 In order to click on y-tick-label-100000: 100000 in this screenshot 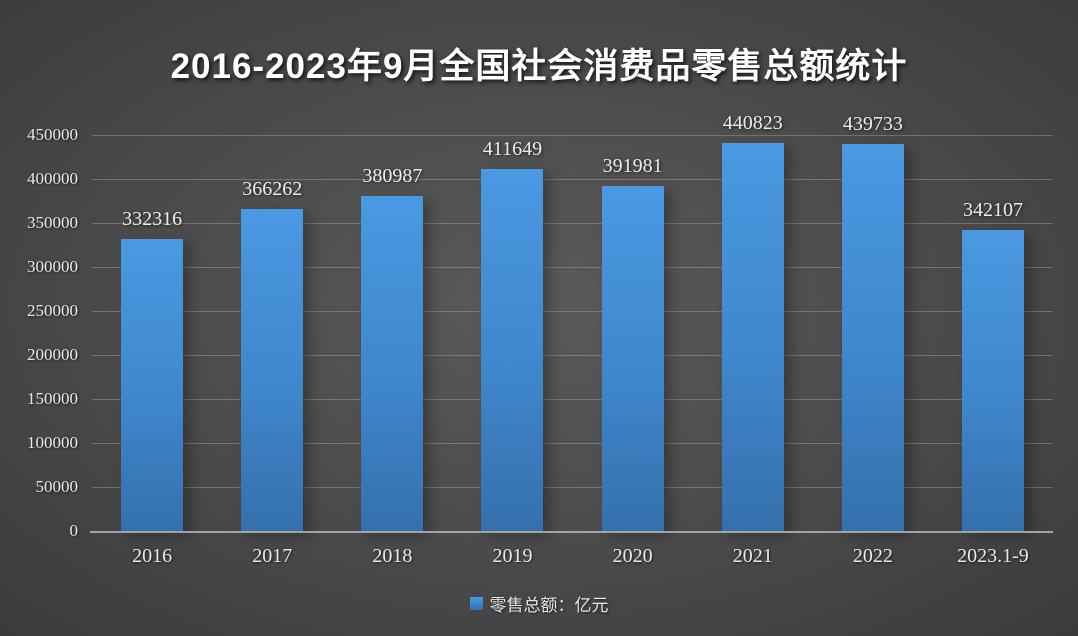, I will do `click(52, 442)`.